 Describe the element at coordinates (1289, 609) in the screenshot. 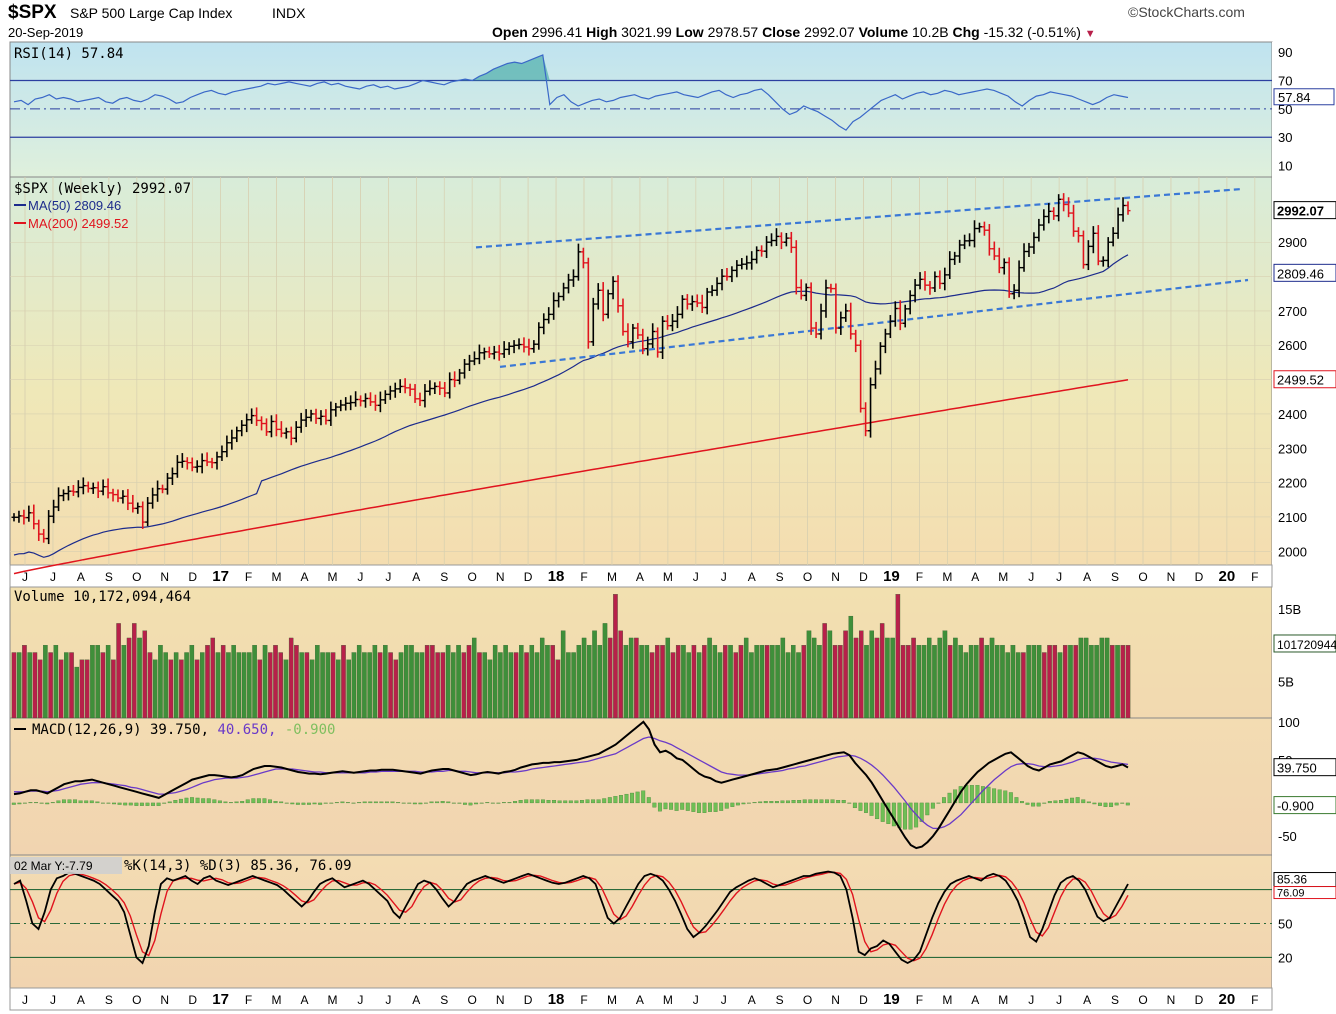

I see `volume-tick-label: 15B` at that location.